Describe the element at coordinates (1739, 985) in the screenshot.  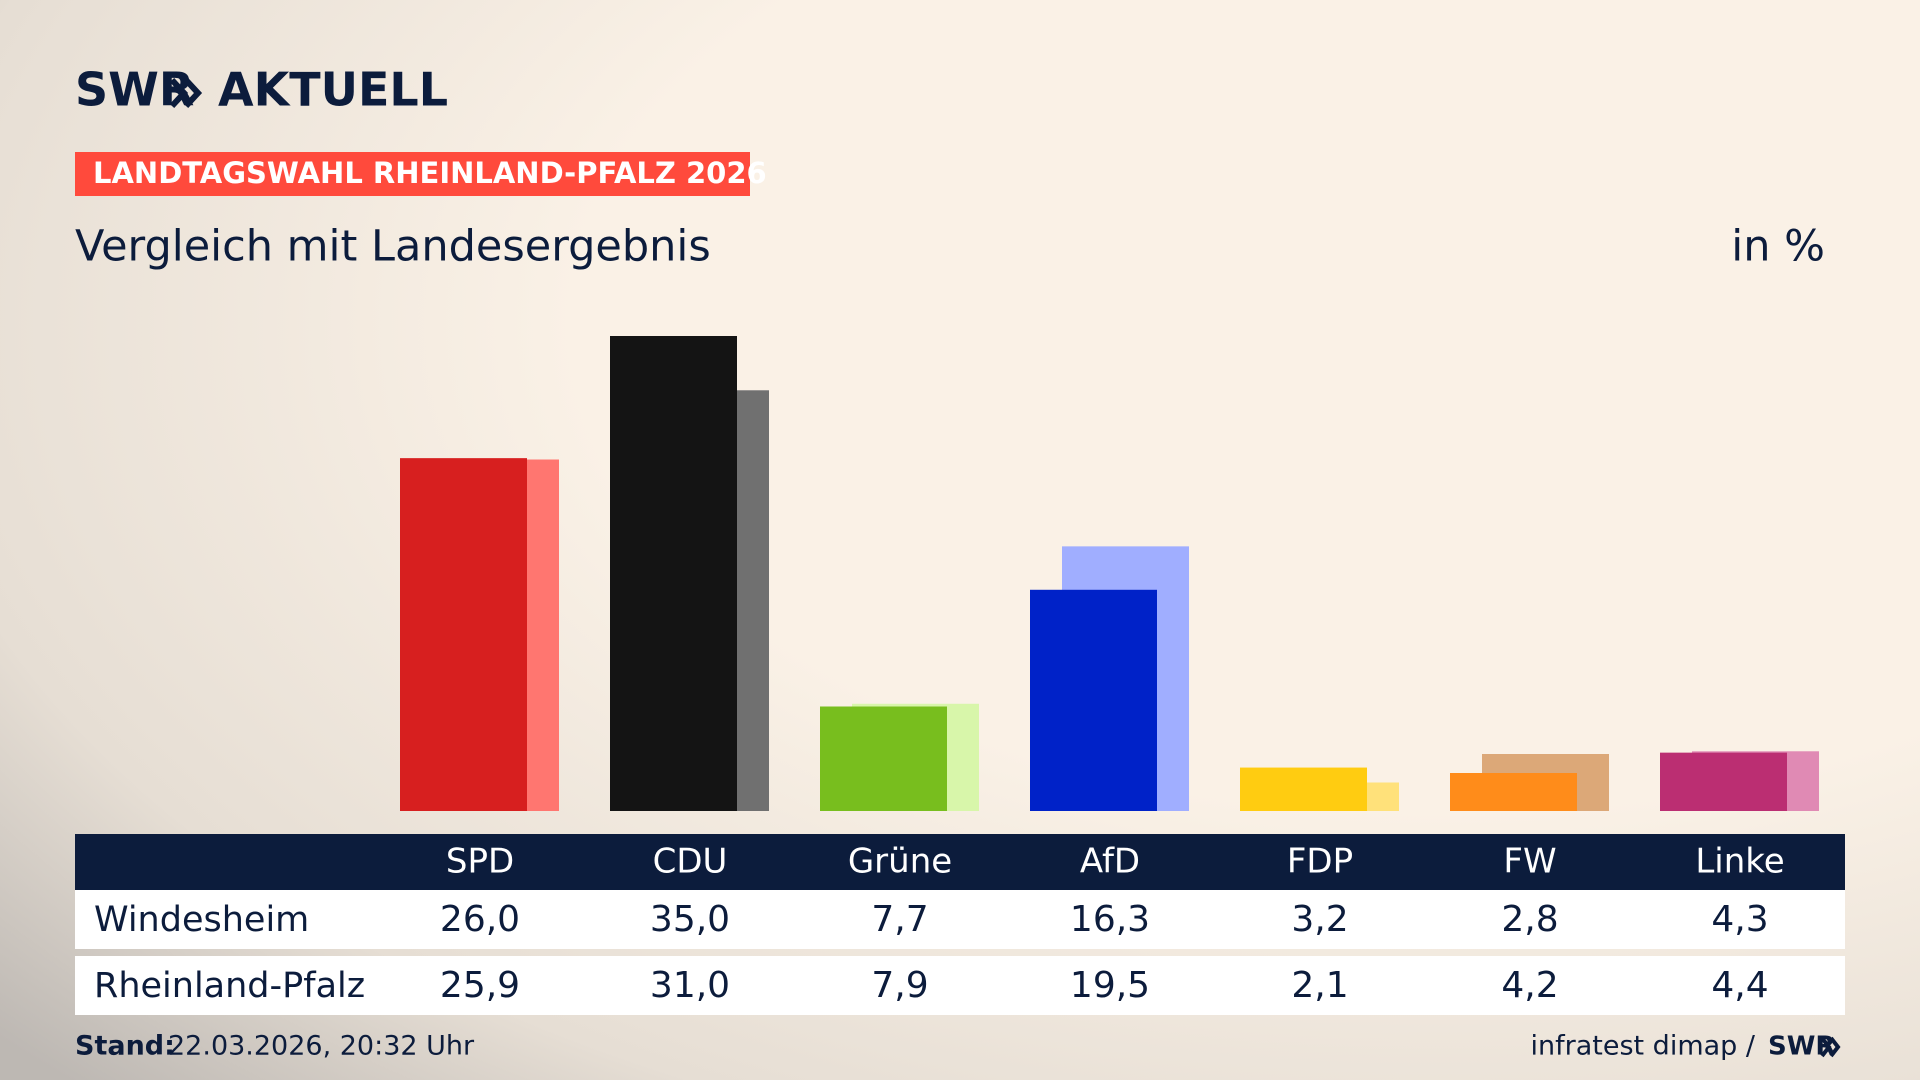
I see `table-cell: 4,4` at that location.